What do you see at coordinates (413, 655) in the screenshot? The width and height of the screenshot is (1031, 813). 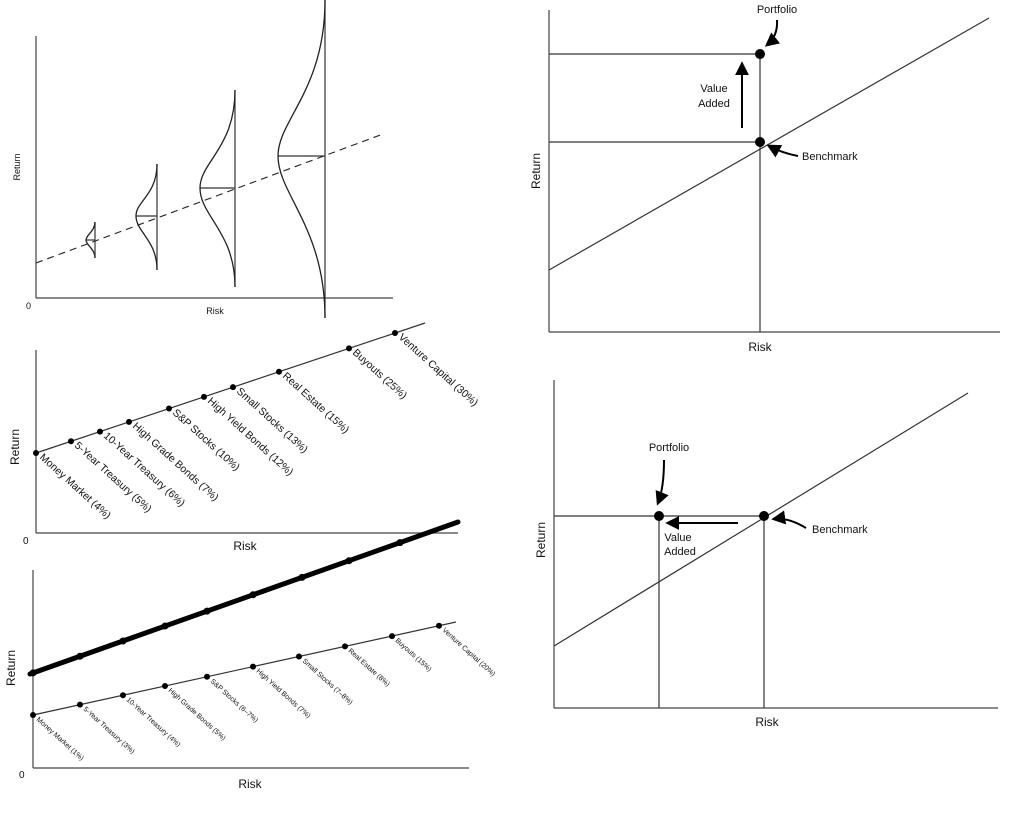 I see `asset-label: Buyouts (15%)` at bounding box center [413, 655].